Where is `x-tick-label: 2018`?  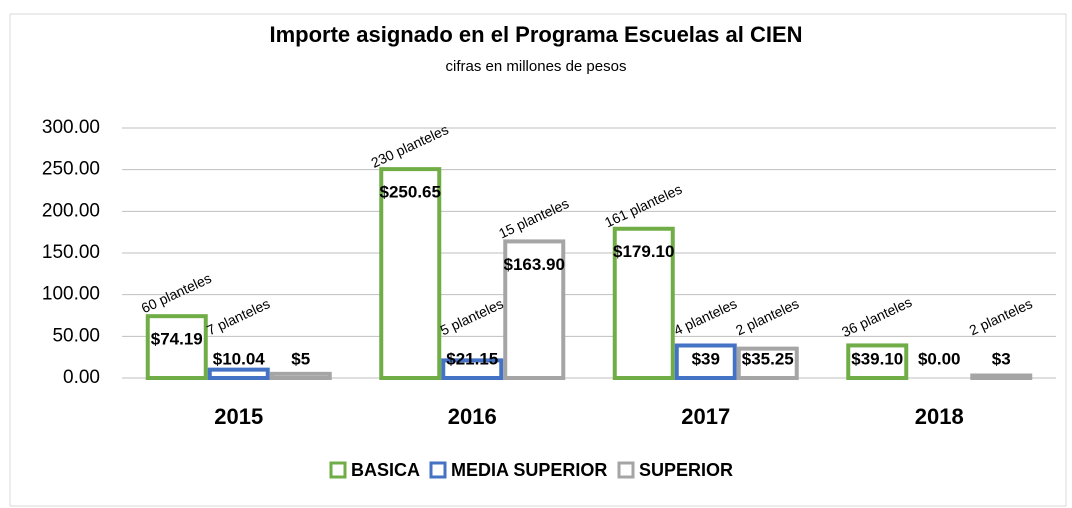
x-tick-label: 2018 is located at coordinates (939, 416).